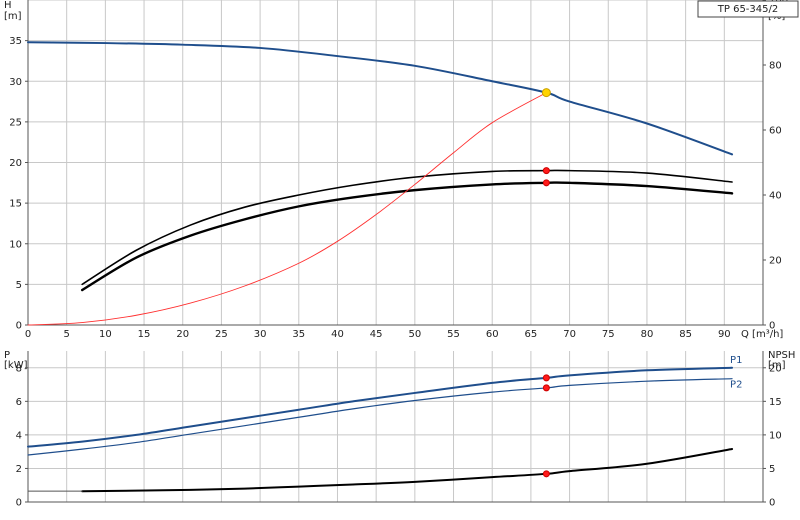 This screenshot has height=520, width=800. I want to click on right-tick-label: 15, so click(775, 402).